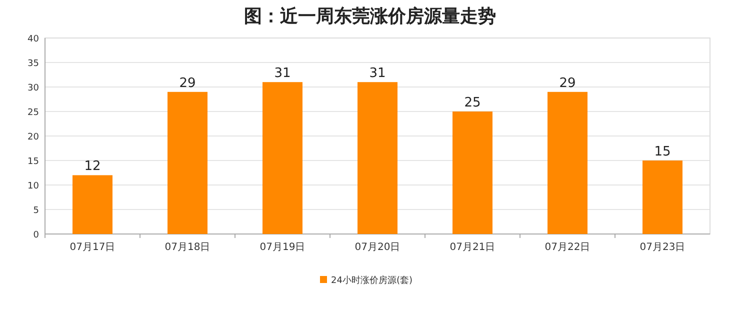  What do you see at coordinates (36, 211) in the screenshot?
I see `y-tick-label: 5` at bounding box center [36, 211].